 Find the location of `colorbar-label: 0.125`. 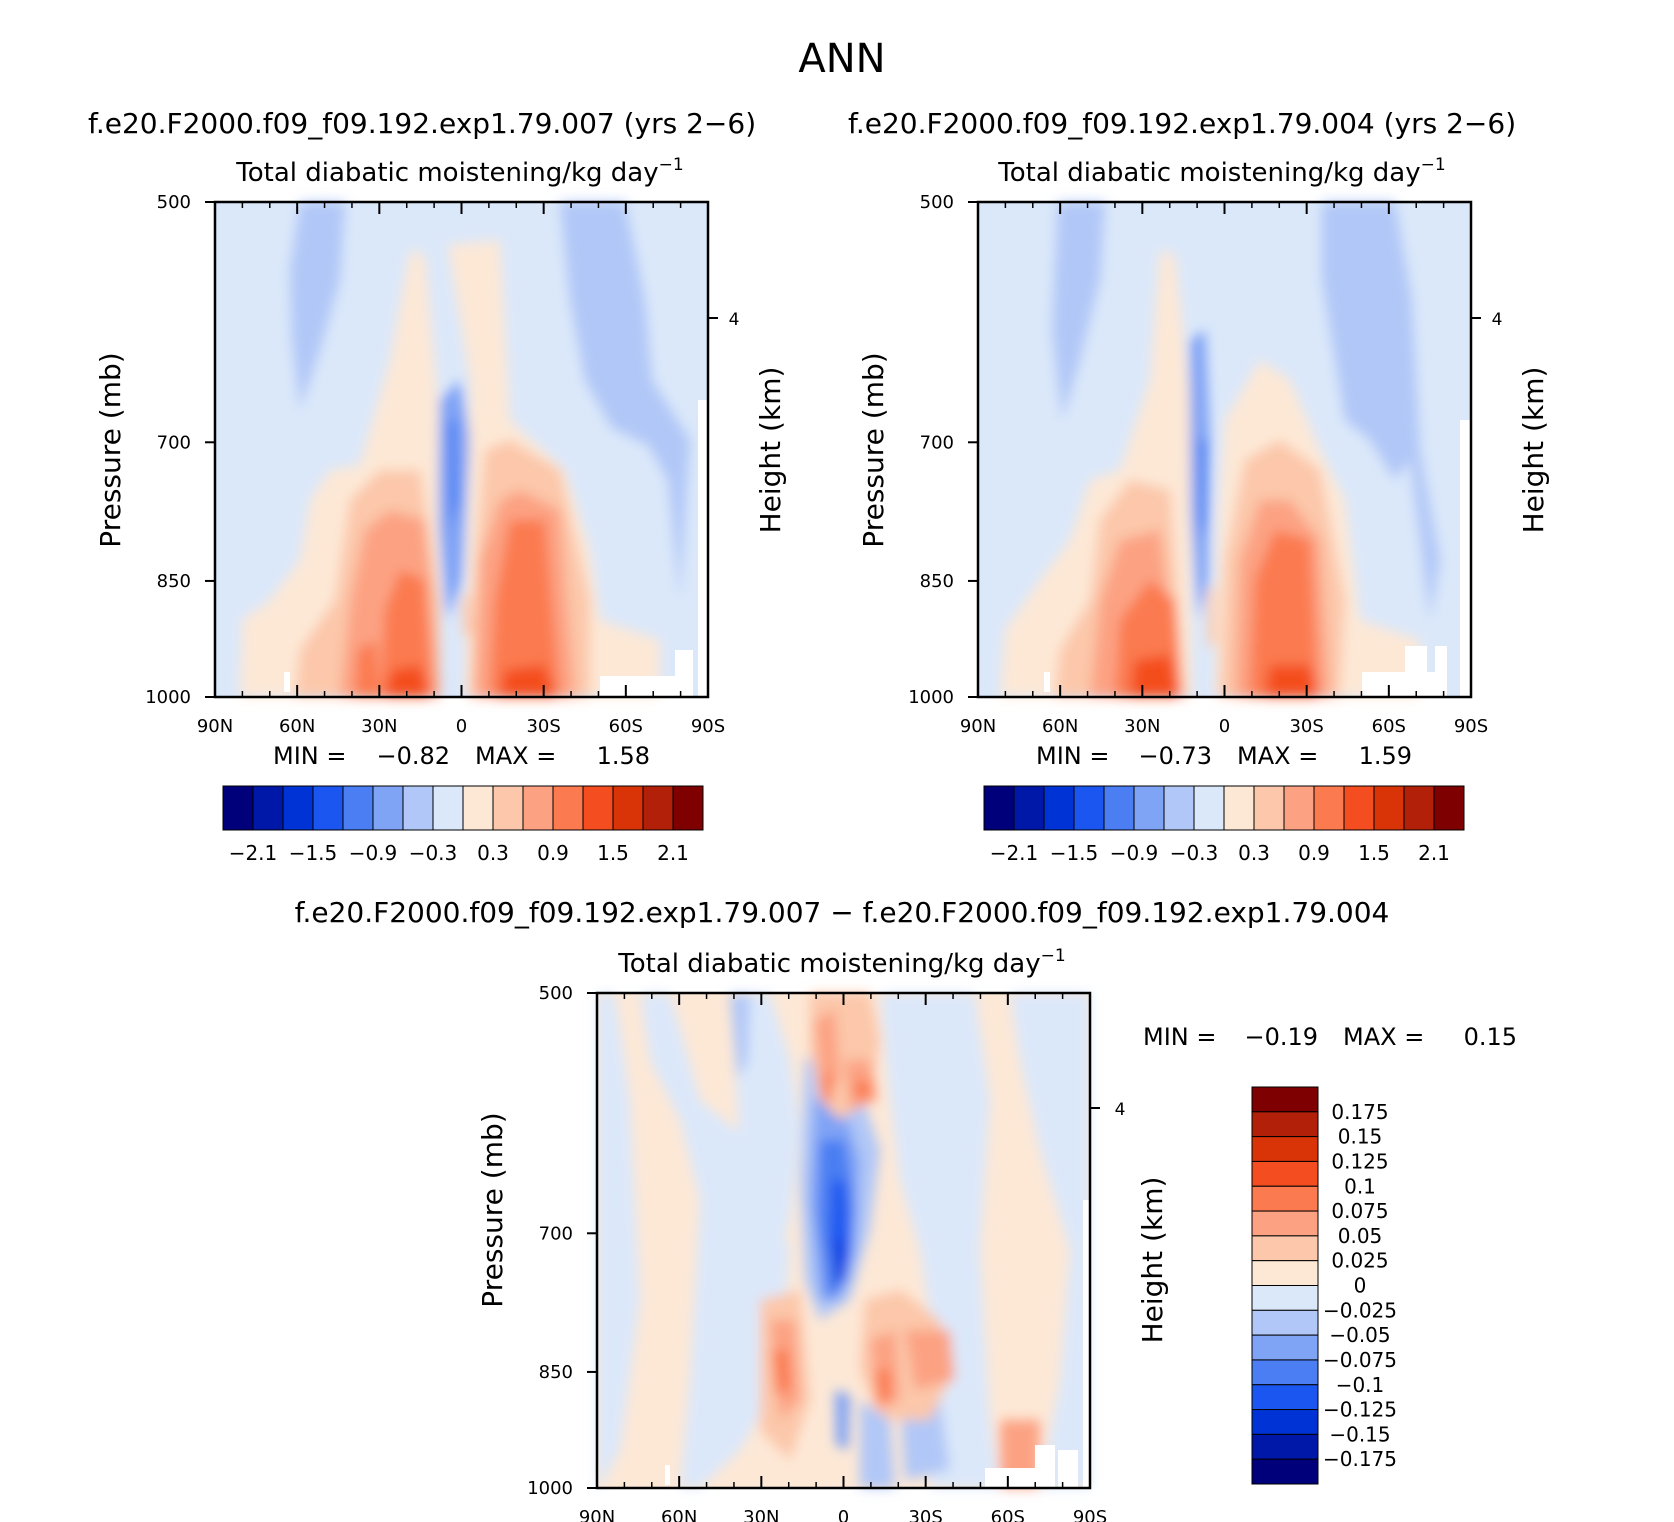

colorbar-label: 0.125 is located at coordinates (1359, 1161).